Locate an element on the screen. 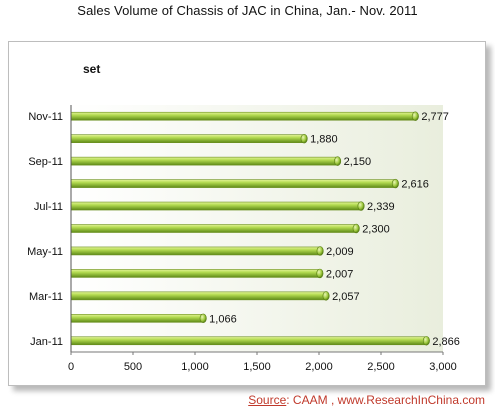 The width and height of the screenshot is (495, 411). value-label: 2,616 is located at coordinates (415, 185).